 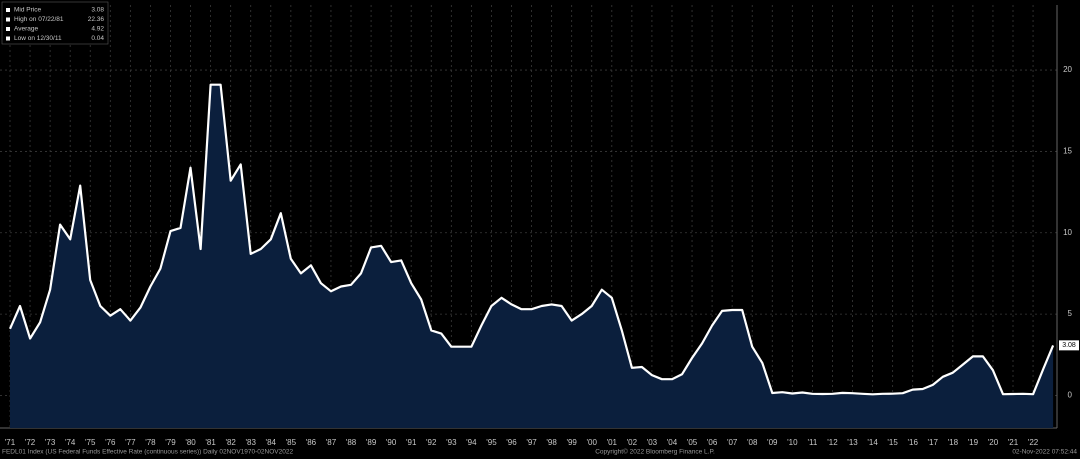 I want to click on x-tick-label: '77, so click(x=130, y=442).